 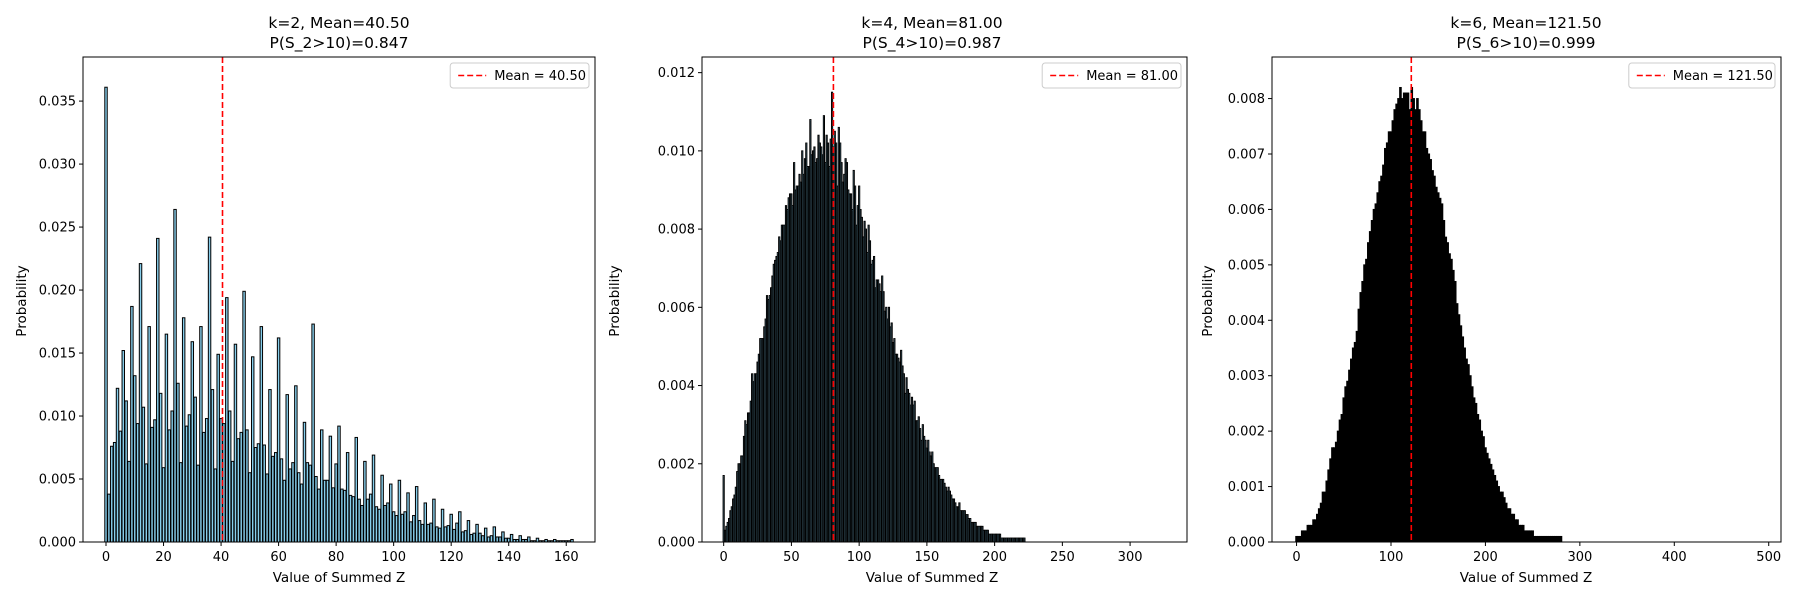 What do you see at coordinates (994, 557) in the screenshot?
I see `x-tick-label: 200` at bounding box center [994, 557].